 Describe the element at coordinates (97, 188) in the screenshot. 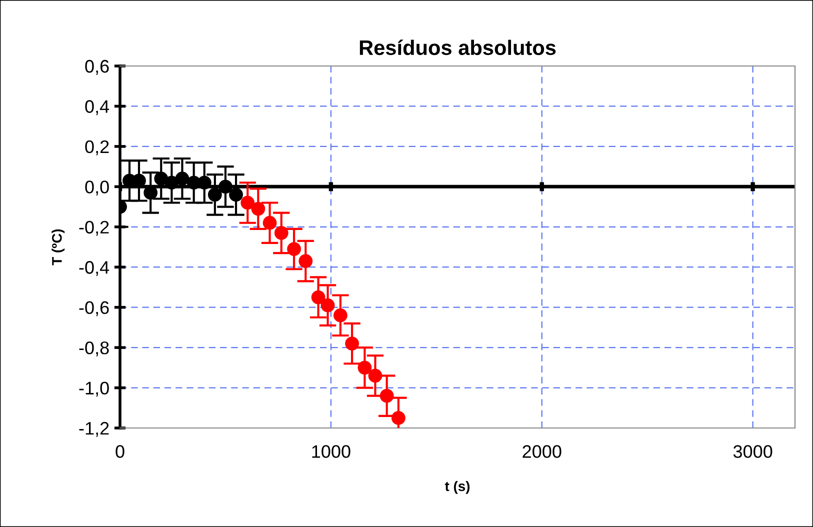

I see `y-tick-label: 0,0` at that location.